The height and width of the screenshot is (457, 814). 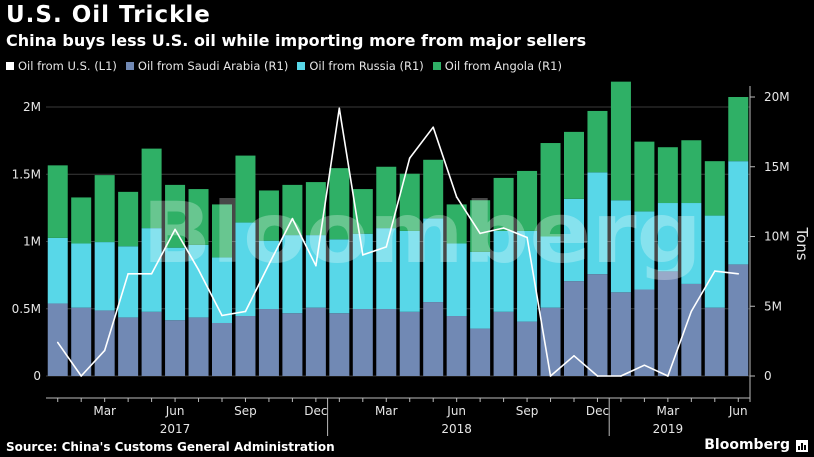 I want to click on y-left-tick-label: 0, so click(x=37, y=376).